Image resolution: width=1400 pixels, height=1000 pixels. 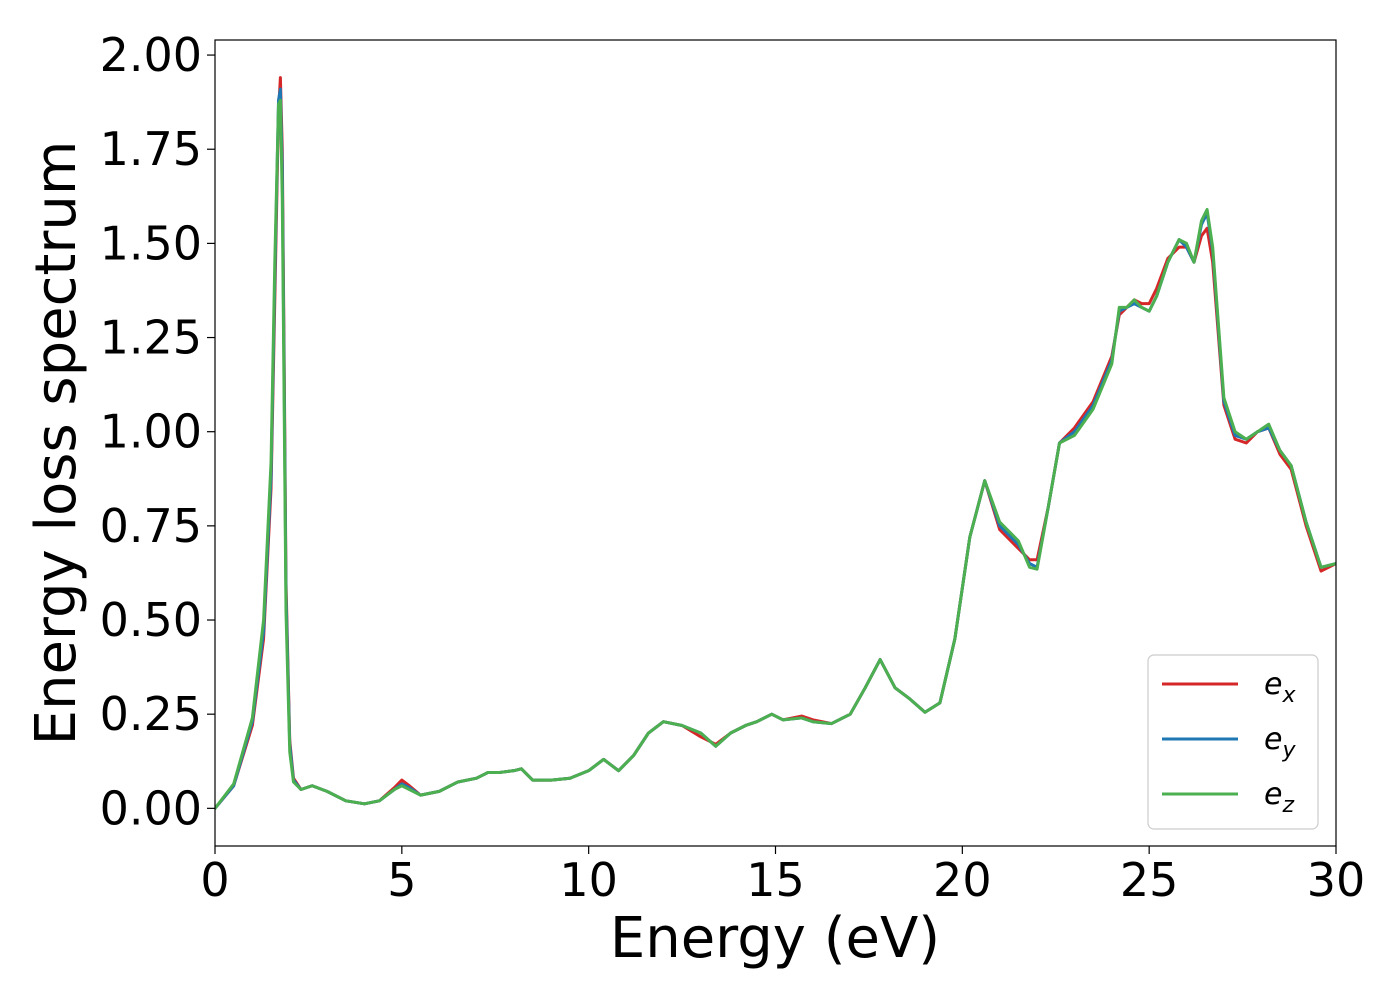 I want to click on y-tick-label: 1.75, so click(x=151, y=149).